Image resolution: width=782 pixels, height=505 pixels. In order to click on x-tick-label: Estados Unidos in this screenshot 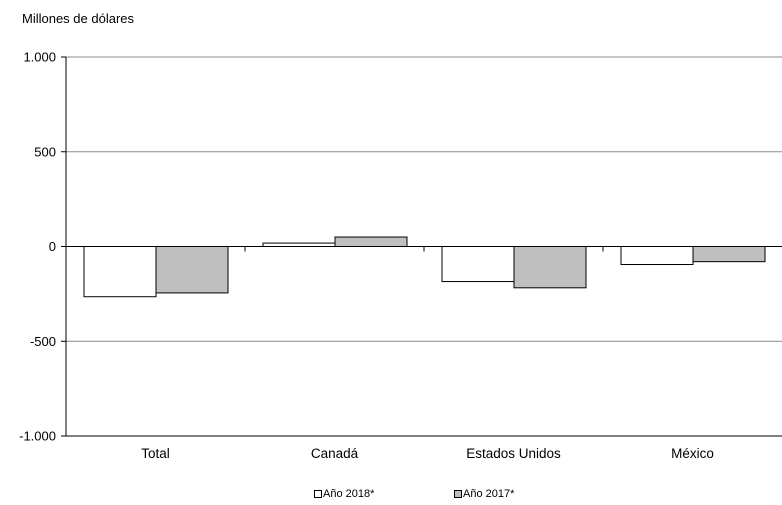, I will do `click(513, 453)`.